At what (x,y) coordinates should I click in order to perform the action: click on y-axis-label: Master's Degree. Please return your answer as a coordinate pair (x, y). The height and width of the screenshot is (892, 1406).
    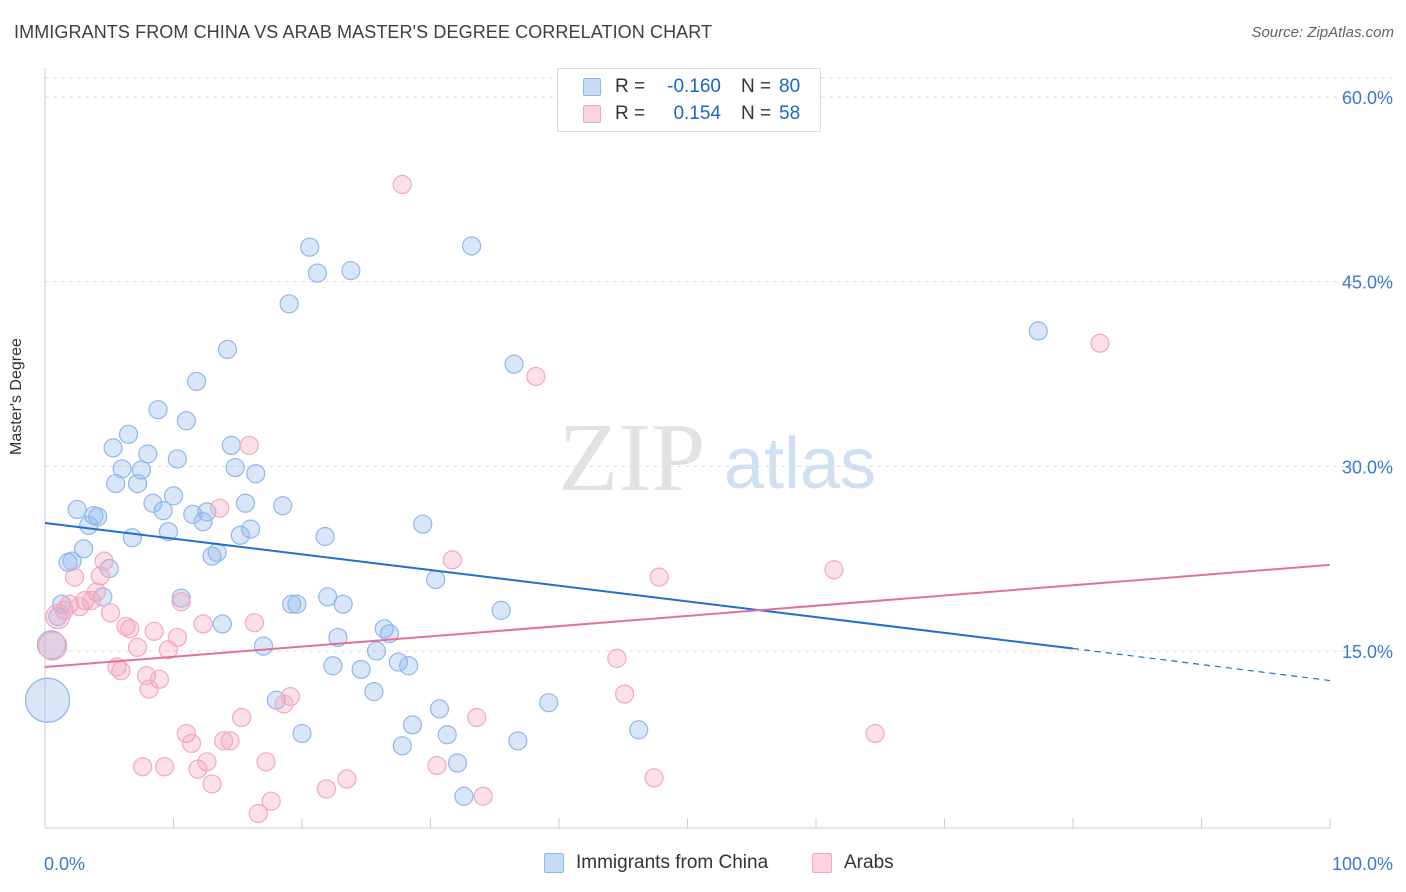
    Looking at the image, I should click on (16, 396).